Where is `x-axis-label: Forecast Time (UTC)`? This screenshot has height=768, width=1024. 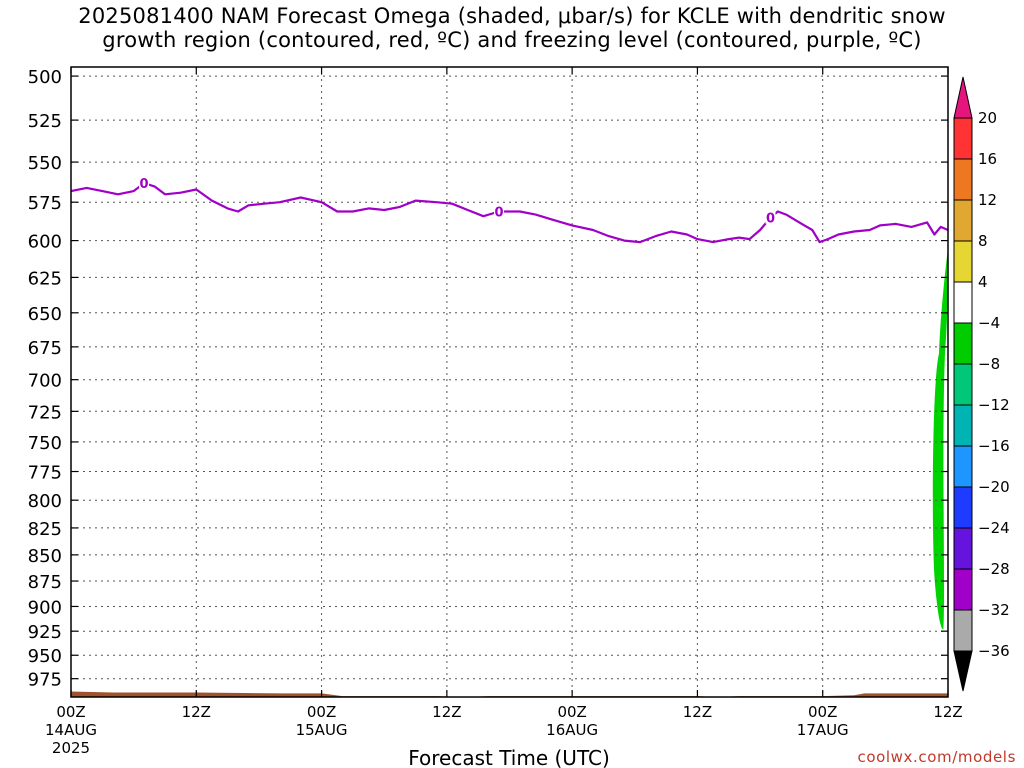 x-axis-label: Forecast Time (UTC) is located at coordinates (509, 757).